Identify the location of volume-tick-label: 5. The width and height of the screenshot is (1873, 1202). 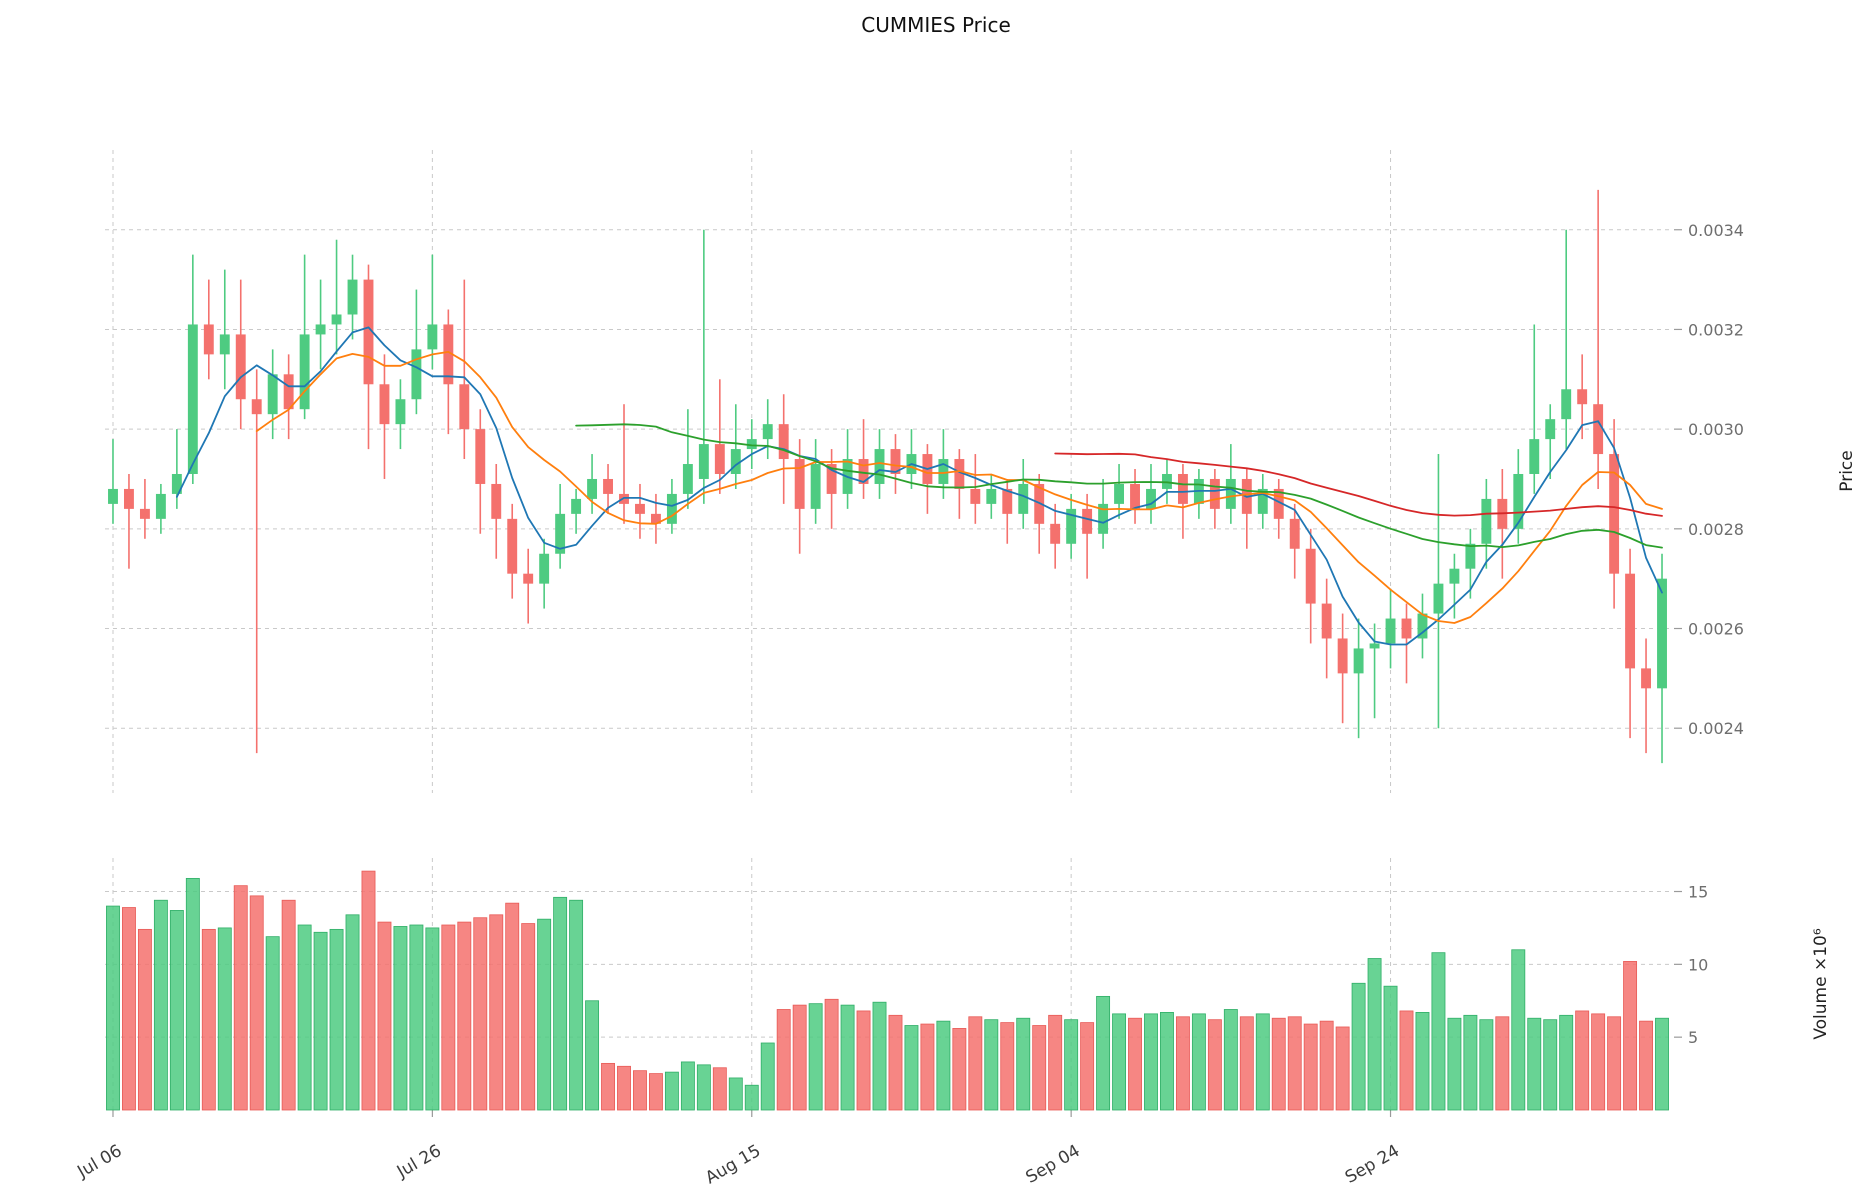
(1693, 1037).